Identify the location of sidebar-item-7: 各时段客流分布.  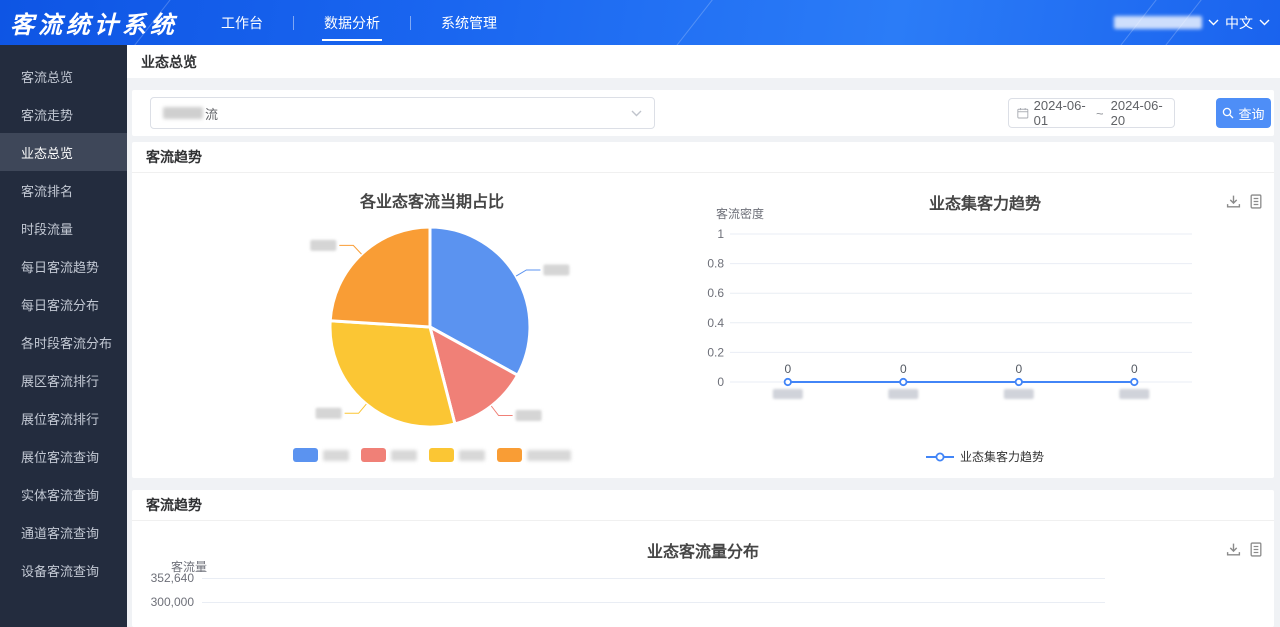
(67, 343).